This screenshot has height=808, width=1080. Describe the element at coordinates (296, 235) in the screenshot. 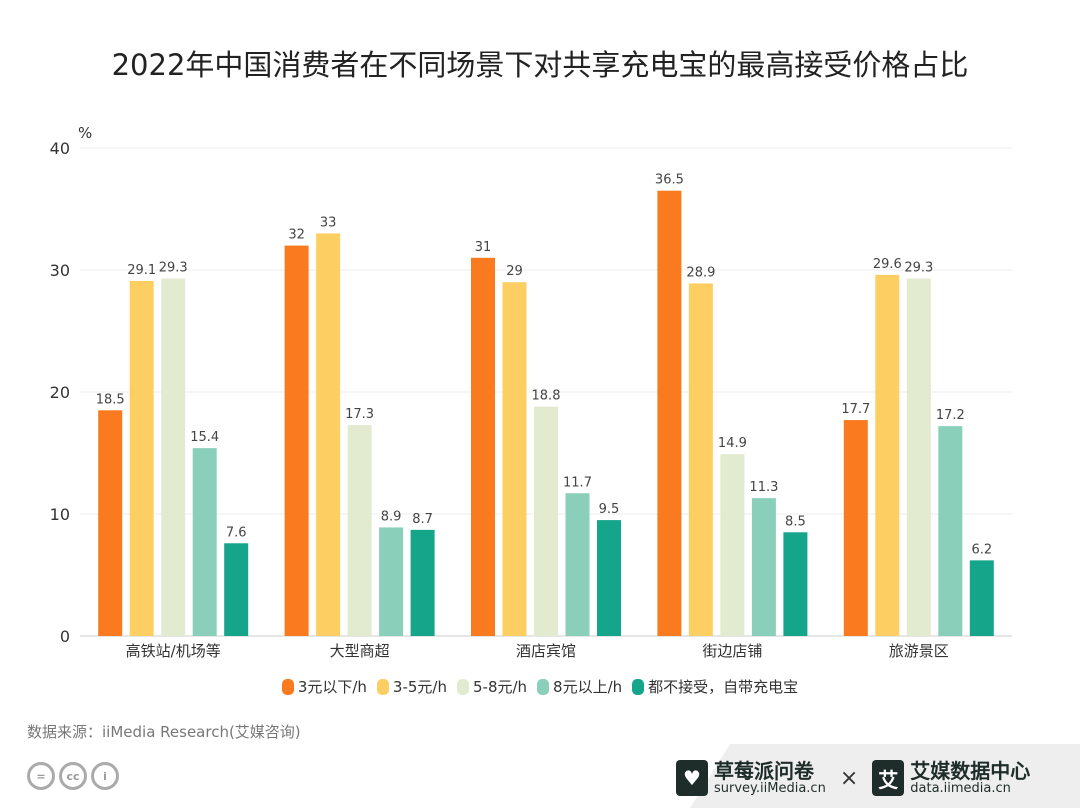

I see `data-label: 32` at that location.